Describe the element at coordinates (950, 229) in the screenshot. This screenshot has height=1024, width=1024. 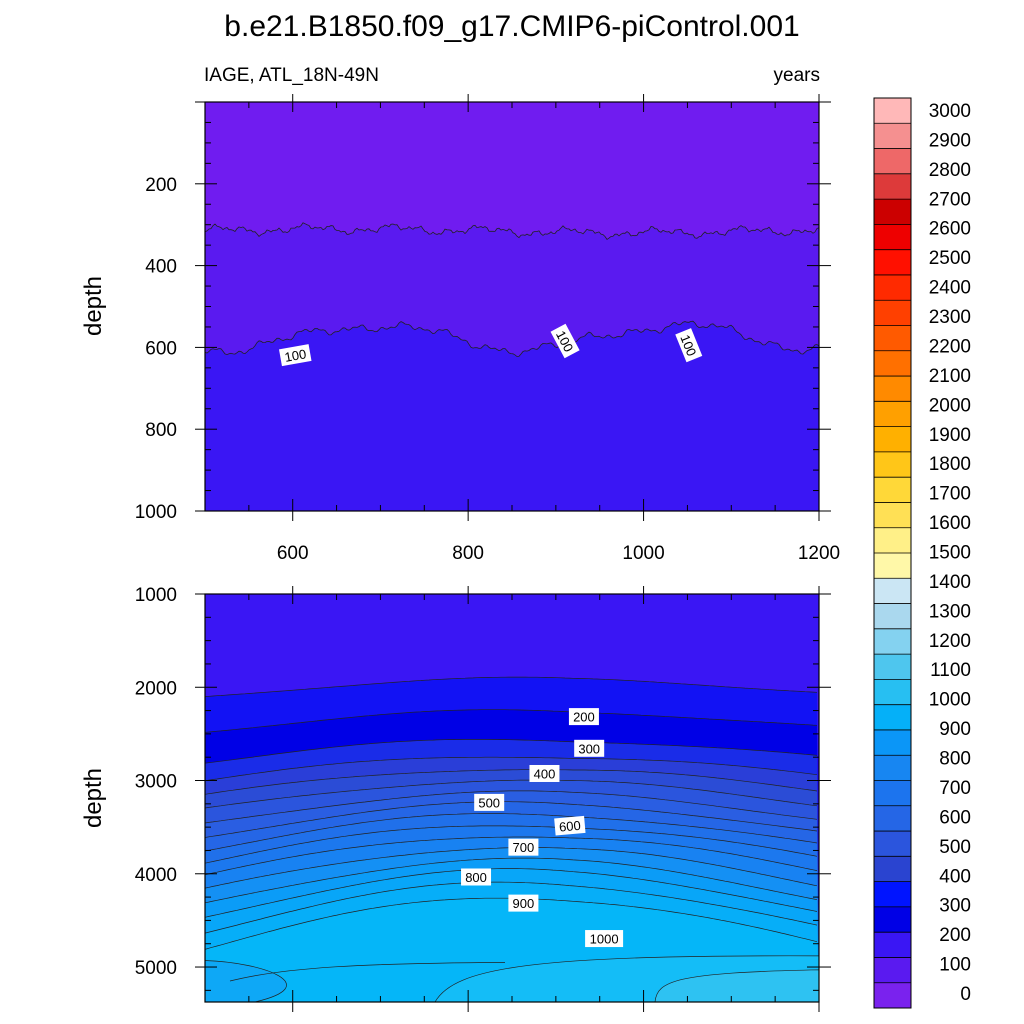
I see `colorbar-label: 2600` at that location.